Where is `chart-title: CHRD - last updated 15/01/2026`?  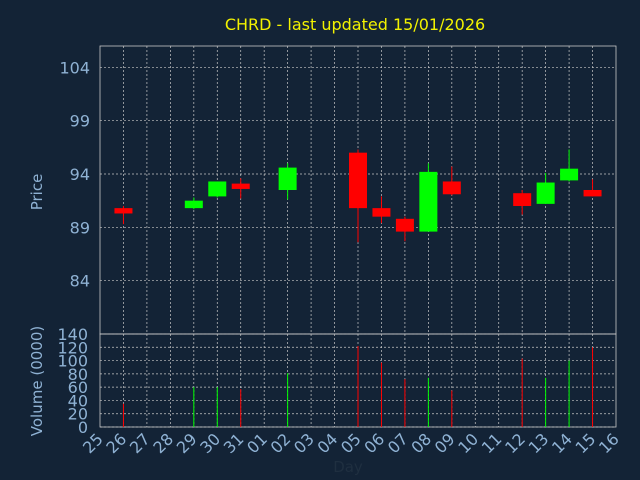
chart-title: CHRD - last updated 15/01/2026 is located at coordinates (355, 24).